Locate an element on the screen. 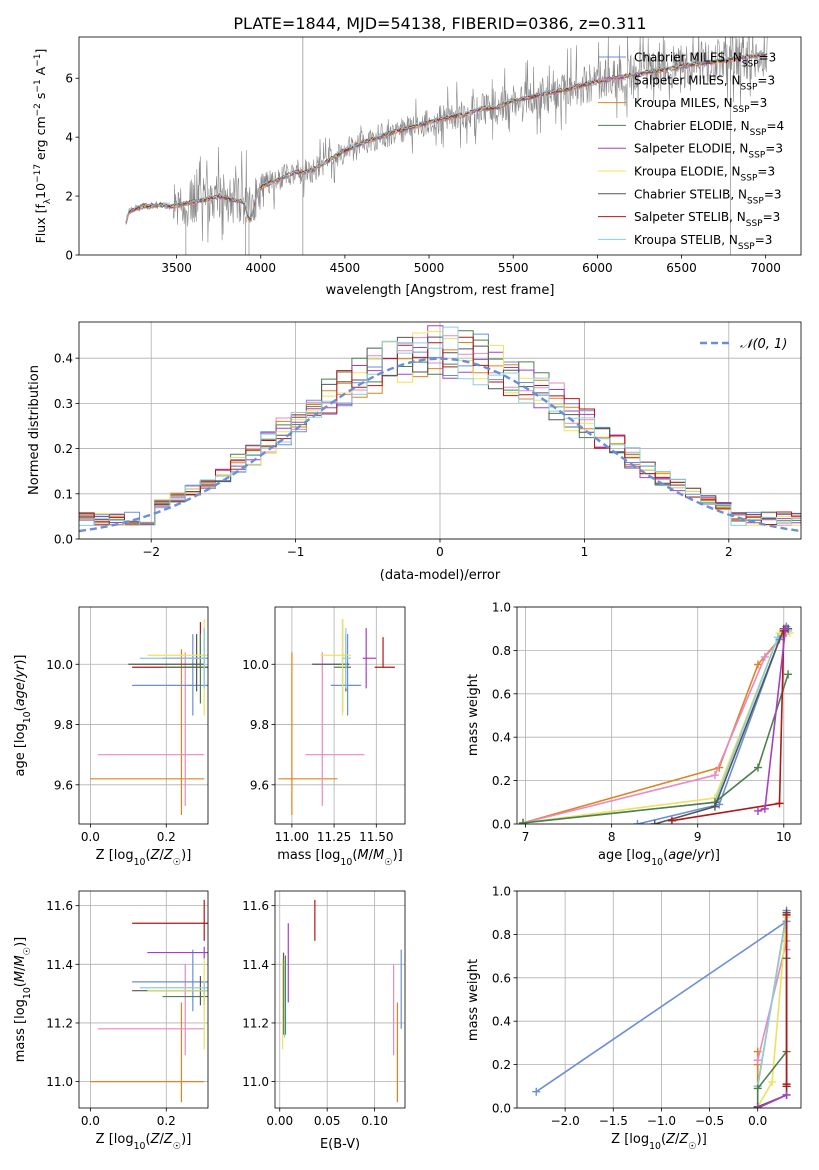 Image resolution: width=819 pixels, height=1170 pixels. y-axis-label-age-vs-z-part: age is located at coordinates (20, 694).